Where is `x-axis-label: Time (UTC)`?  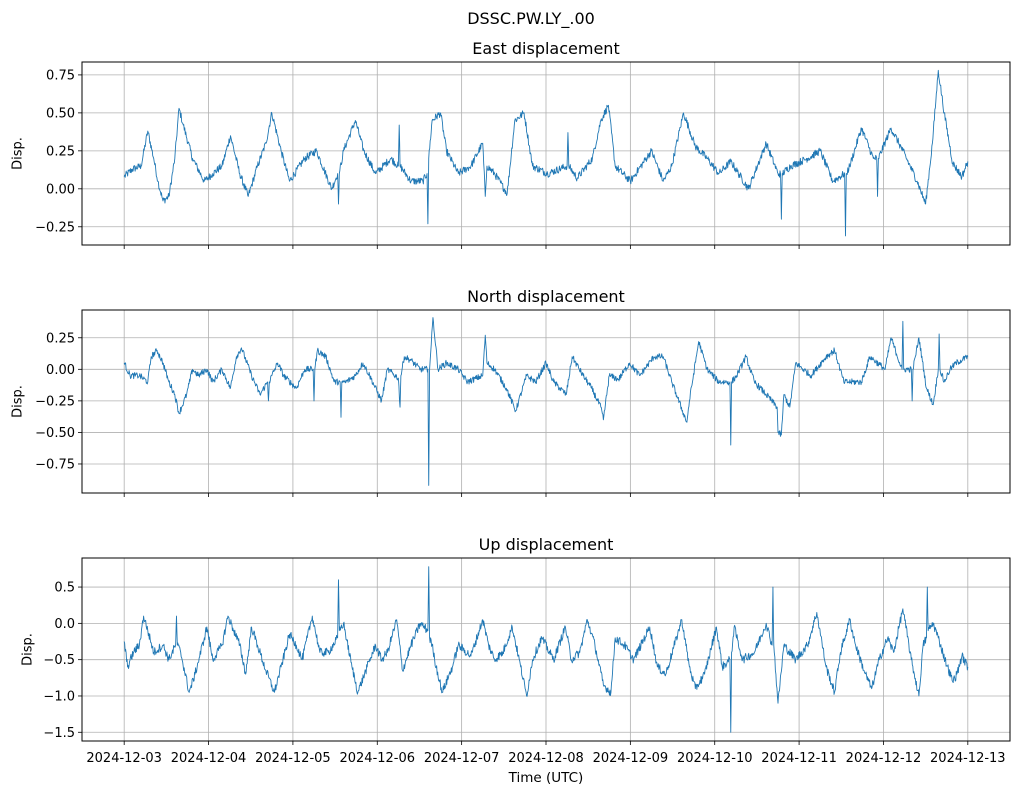 x-axis-label: Time (UTC) is located at coordinates (546, 778).